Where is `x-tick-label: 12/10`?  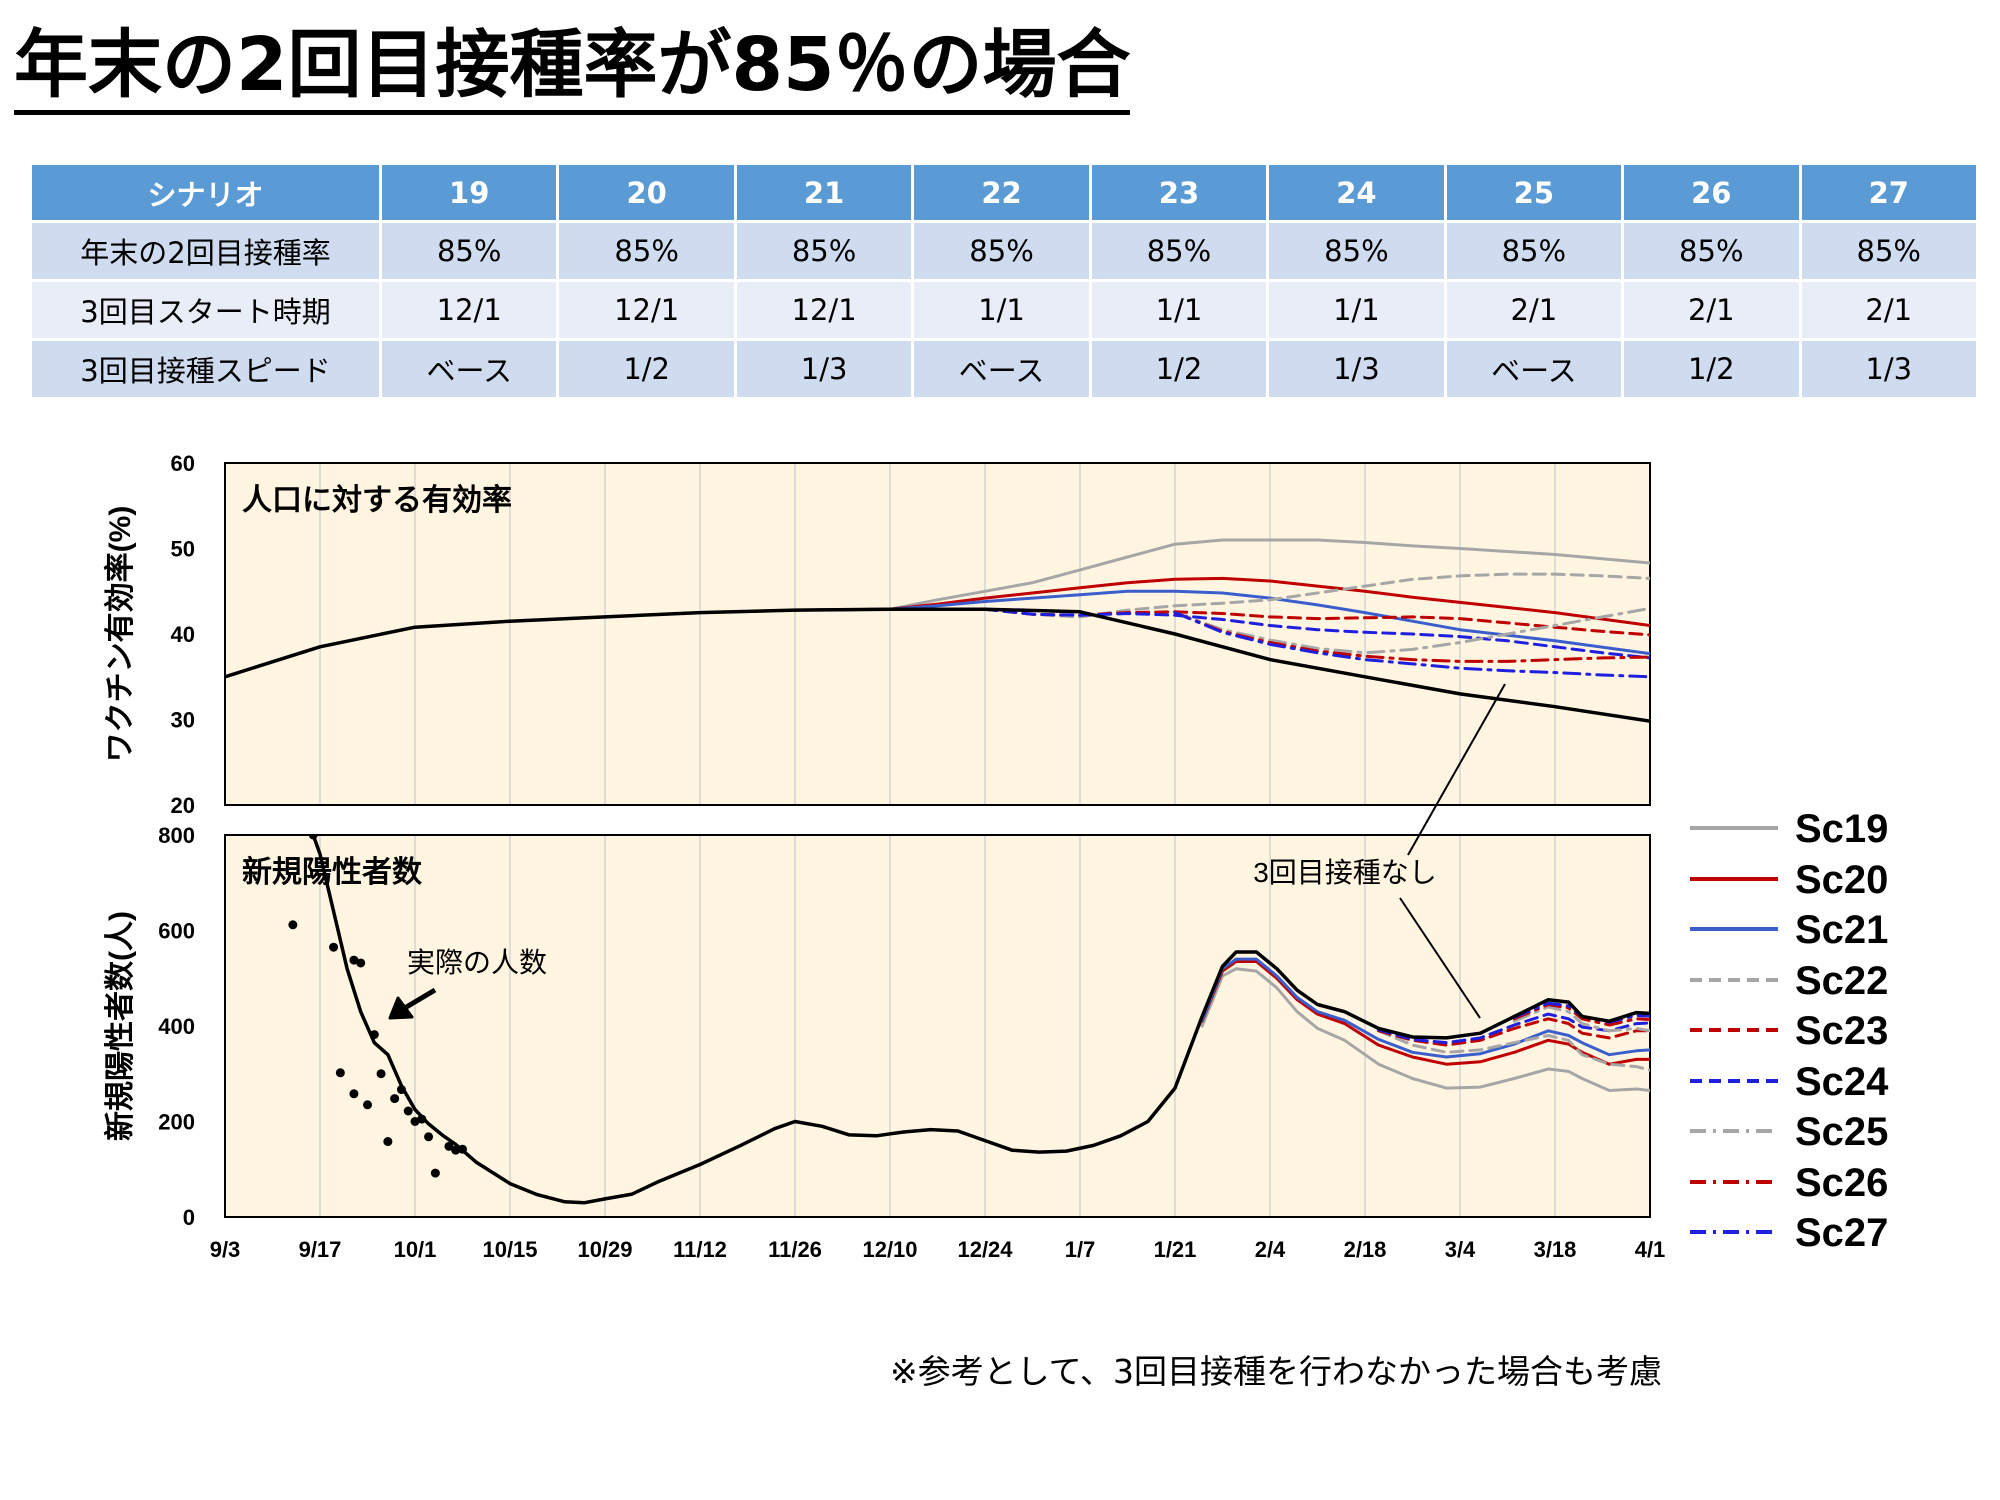
x-tick-label: 12/10 is located at coordinates (889, 1249).